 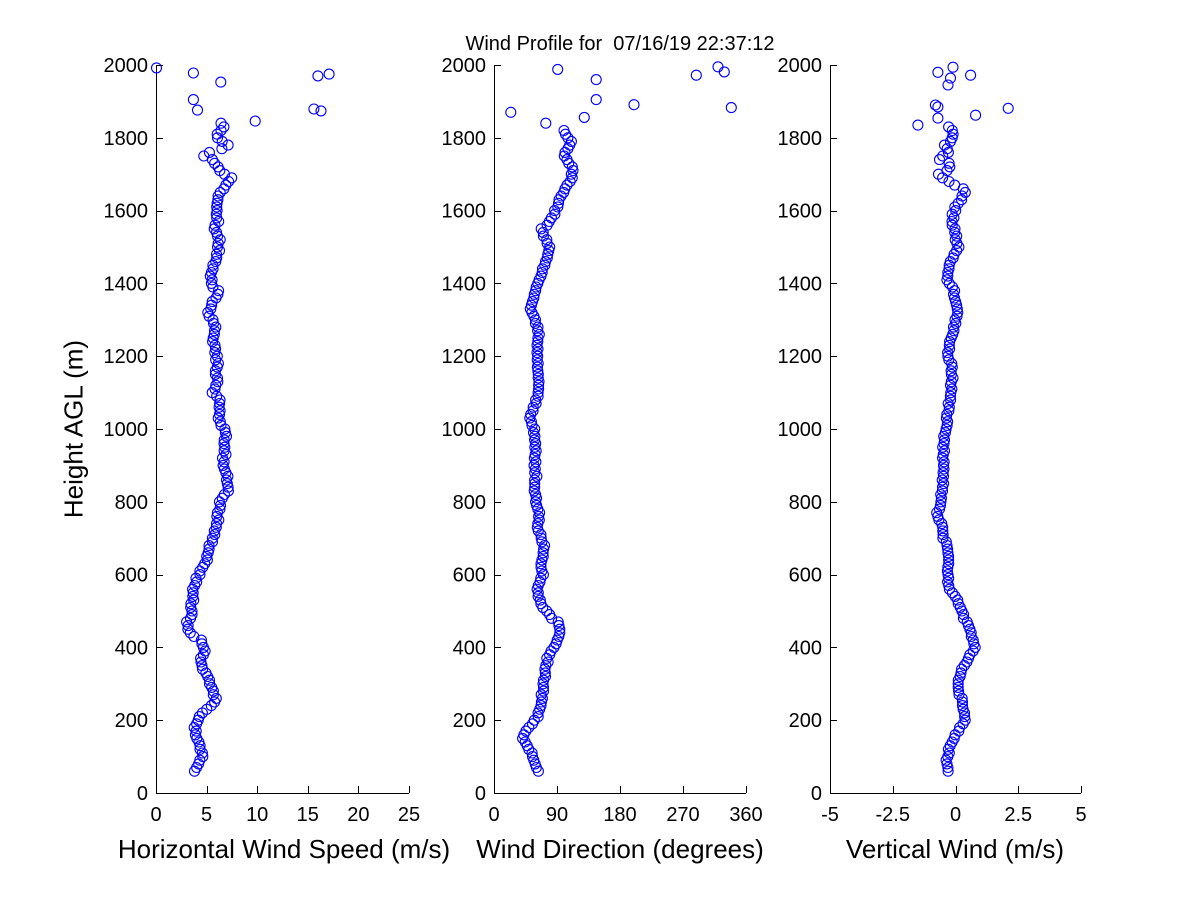 I want to click on y-tick-label: 800, so click(x=469, y=503).